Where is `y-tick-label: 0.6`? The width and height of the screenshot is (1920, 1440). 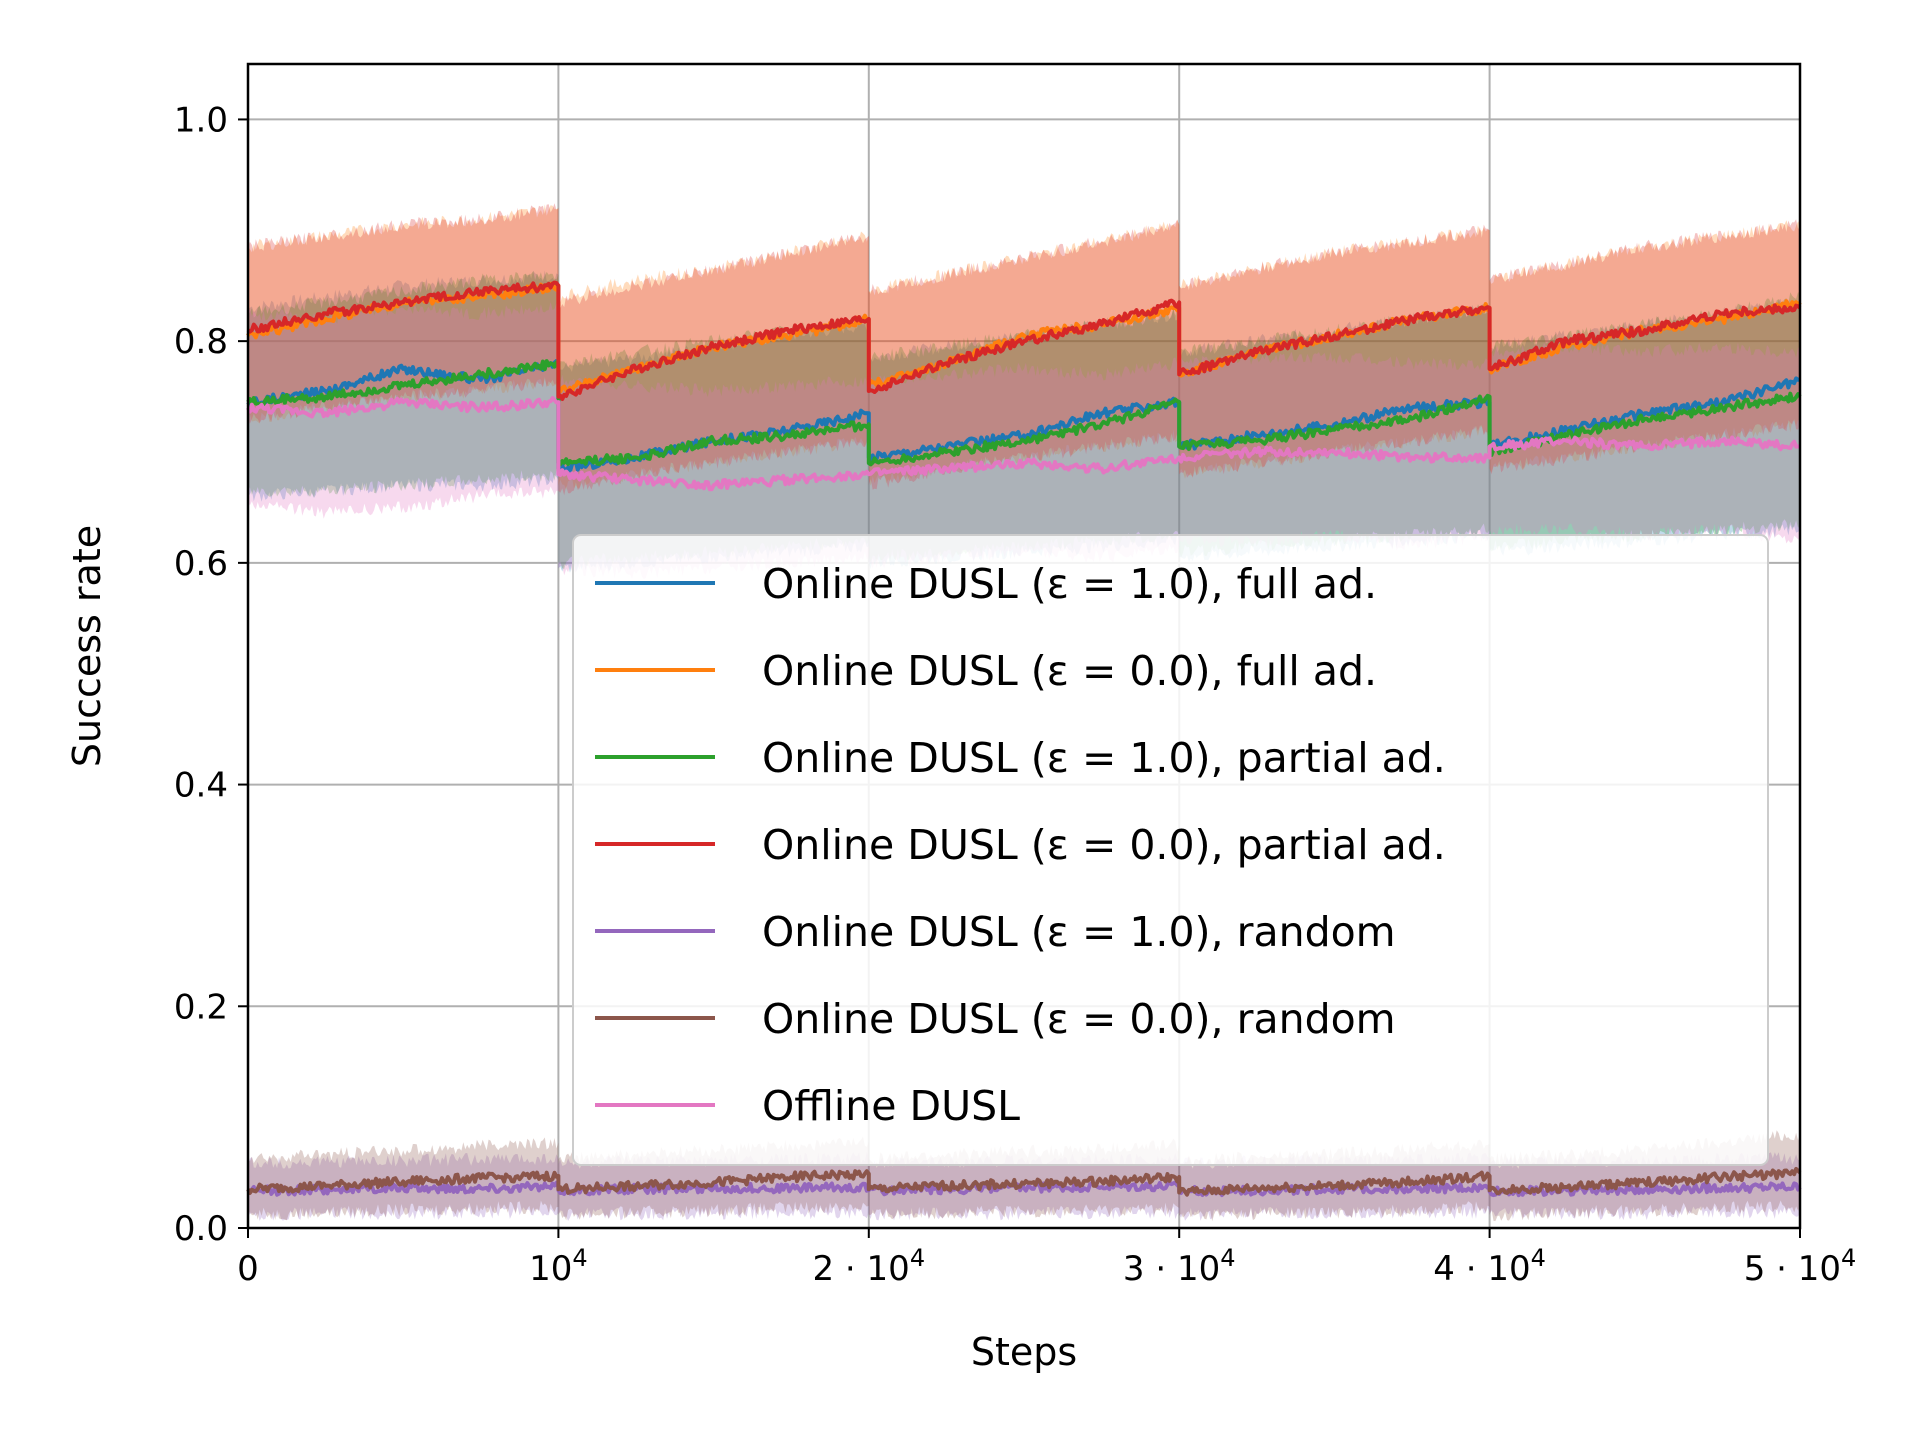 y-tick-label: 0.6 is located at coordinates (201, 564).